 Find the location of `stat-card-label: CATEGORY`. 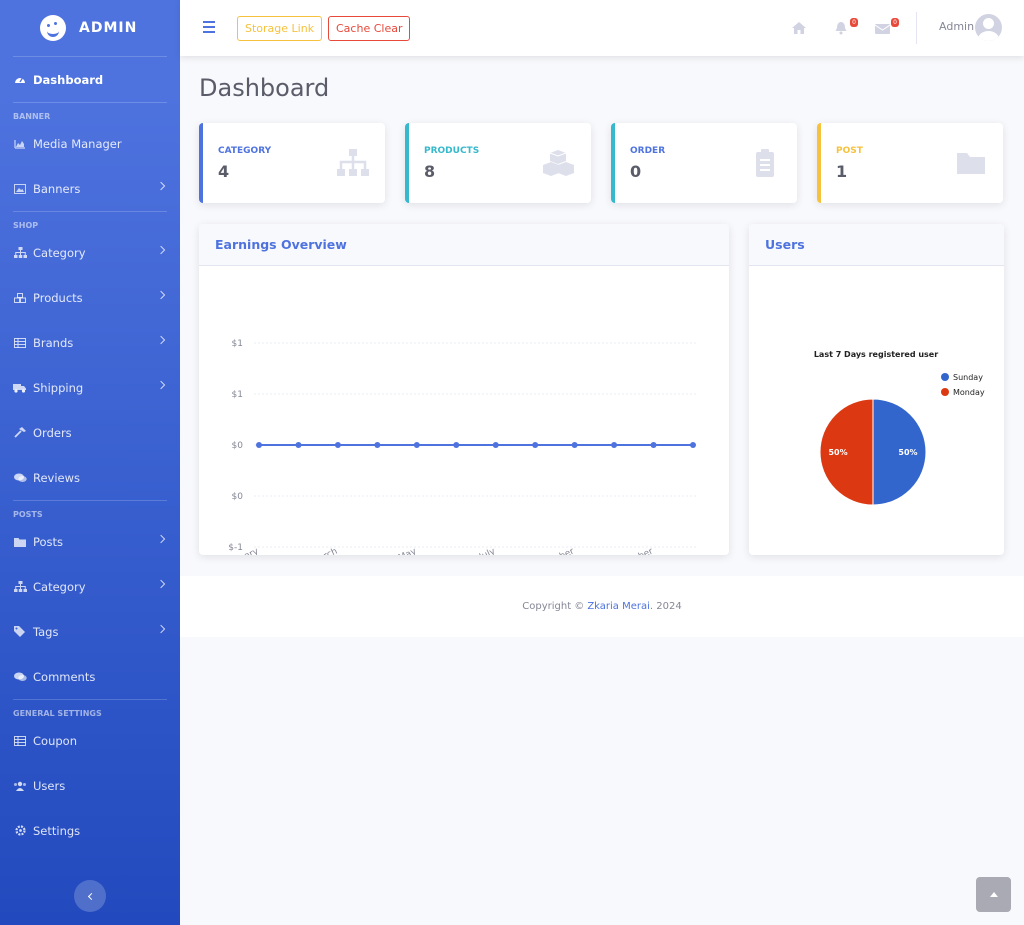

stat-card-label: CATEGORY is located at coordinates (245, 151).